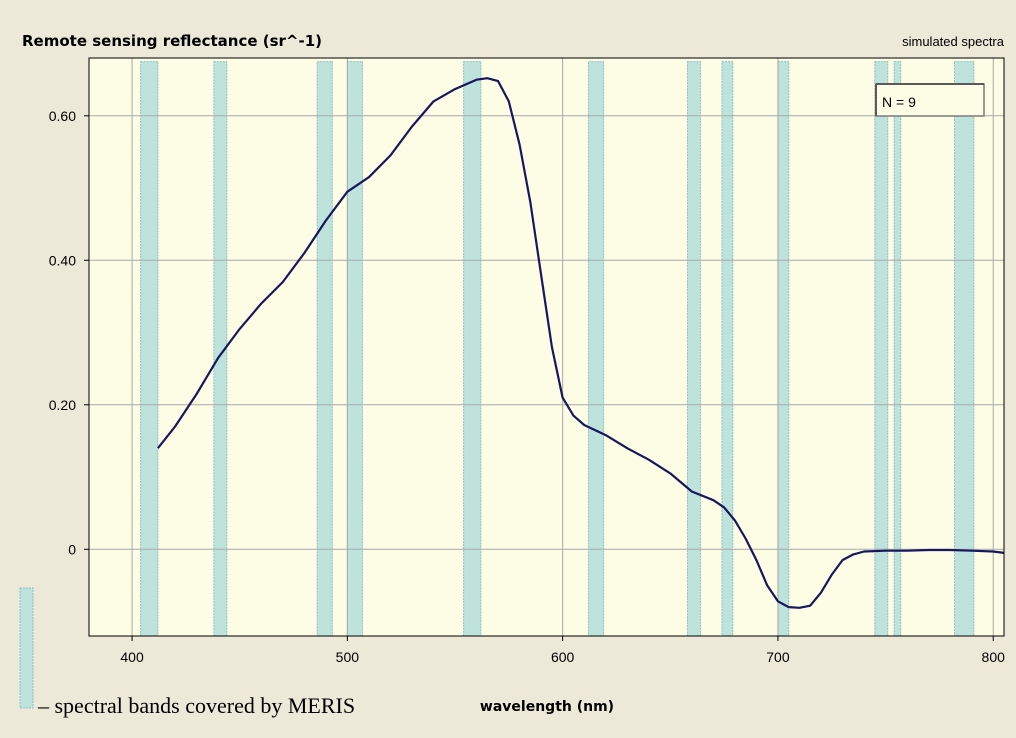 The height and width of the screenshot is (738, 1016). I want to click on x-tick-label-1: 500, so click(348, 657).